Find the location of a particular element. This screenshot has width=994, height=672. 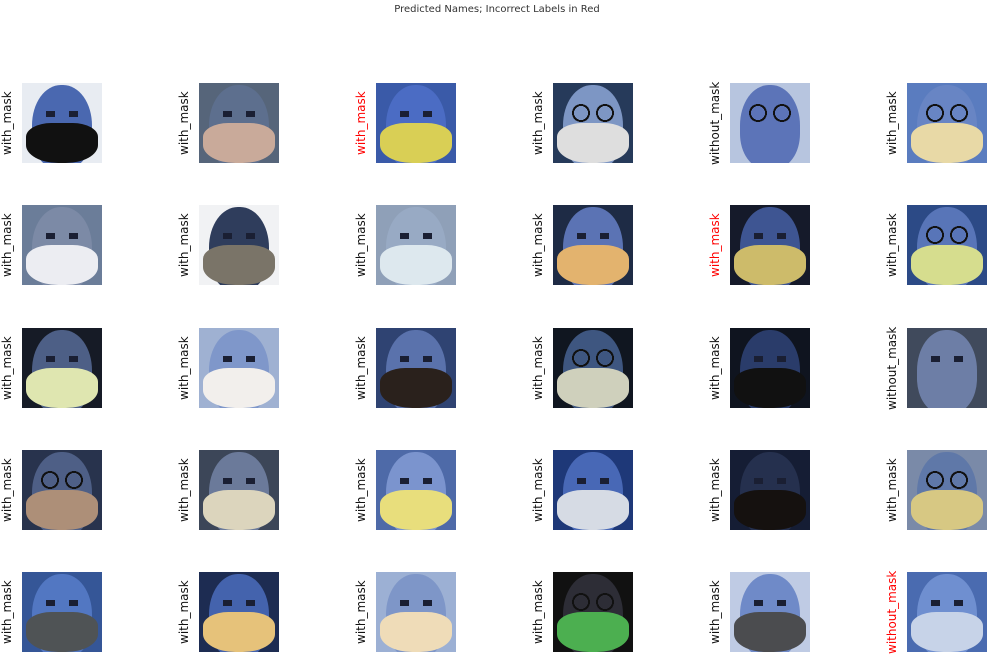

face-shape is located at coordinates (947, 369).